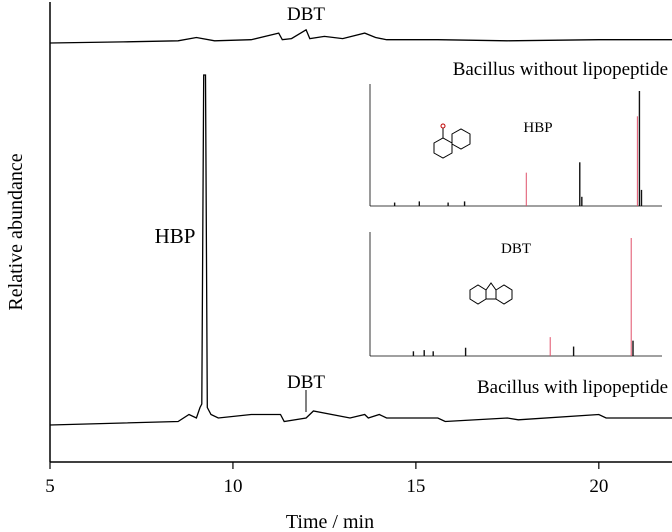 The width and height of the screenshot is (672, 532). What do you see at coordinates (306, 382) in the screenshot?
I see `annotation-bottom-dbt: DBT` at bounding box center [306, 382].